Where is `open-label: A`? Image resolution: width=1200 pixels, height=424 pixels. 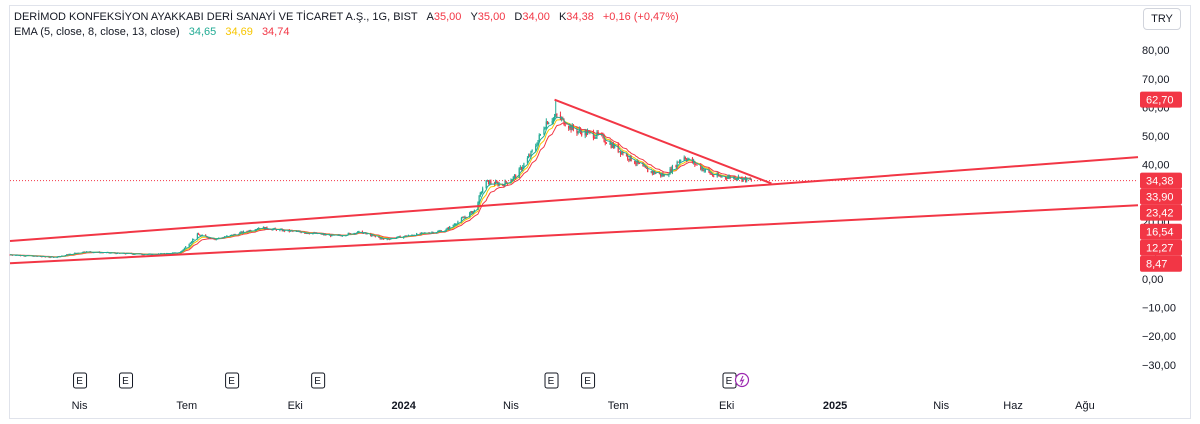 open-label: A is located at coordinates (430, 17).